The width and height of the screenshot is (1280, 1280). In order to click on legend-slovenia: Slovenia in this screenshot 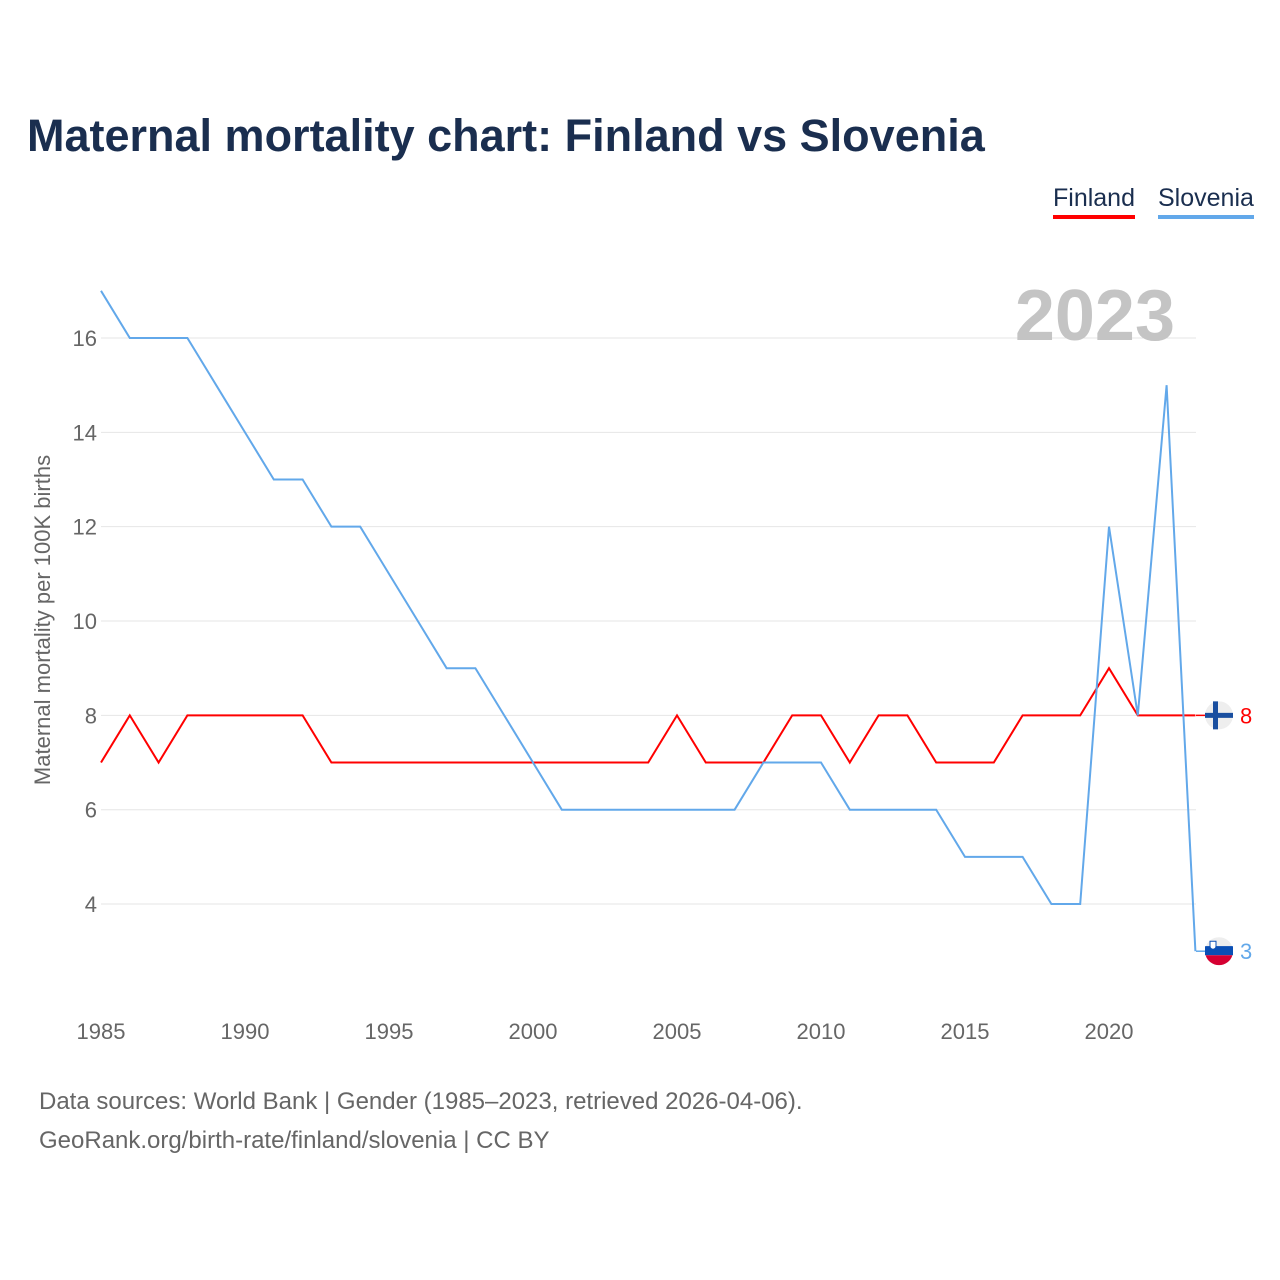, I will do `click(1206, 201)`.